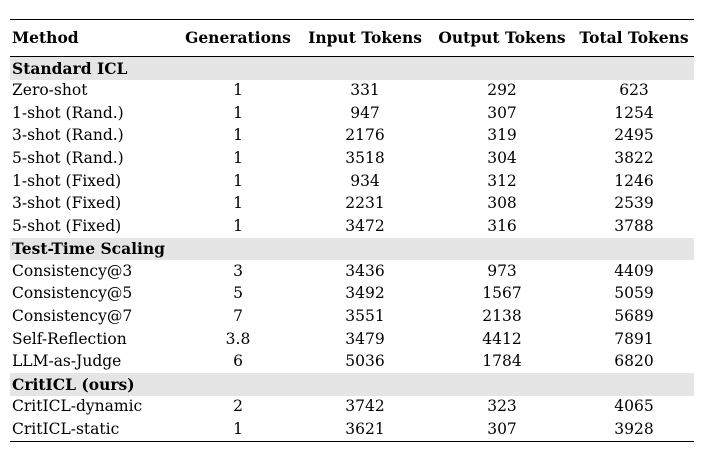  What do you see at coordinates (365, 406) in the screenshot?
I see `cell-input-tokens: 3742` at bounding box center [365, 406].